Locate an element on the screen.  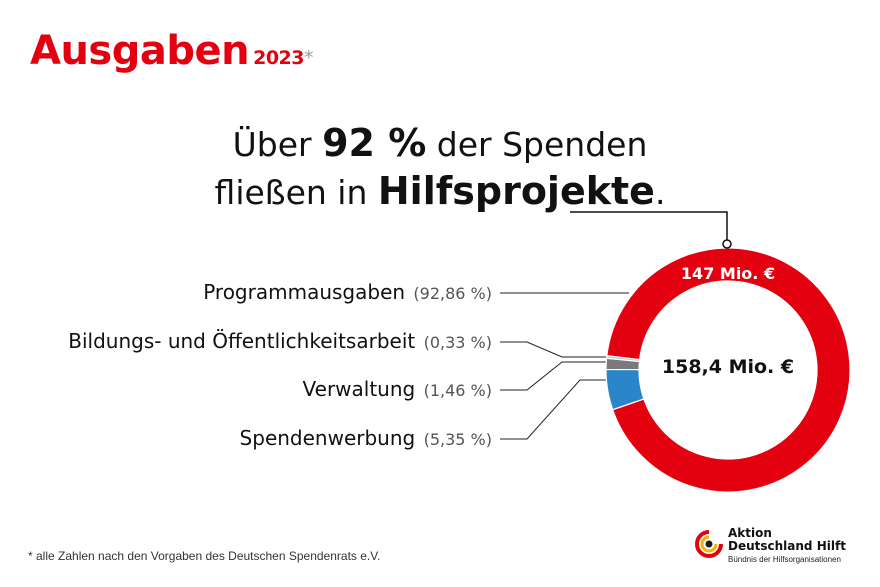
donut-segments is located at coordinates (728, 370).